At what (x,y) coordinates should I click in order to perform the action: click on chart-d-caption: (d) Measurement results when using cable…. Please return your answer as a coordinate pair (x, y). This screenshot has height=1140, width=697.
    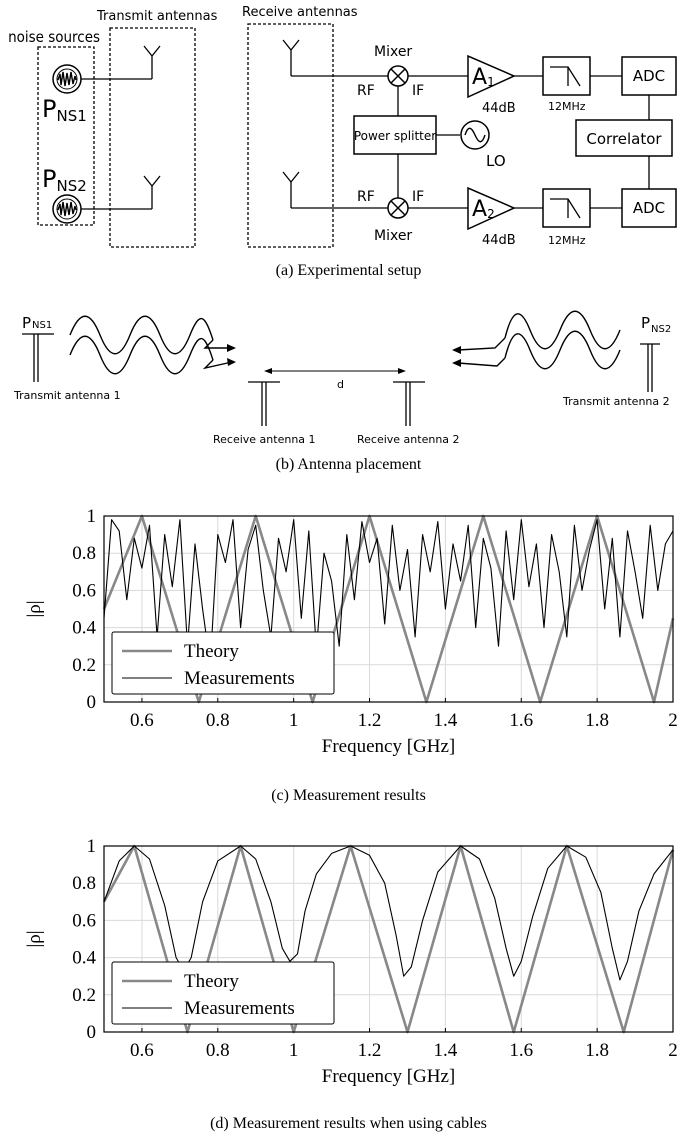
    Looking at the image, I should click on (348, 1123).